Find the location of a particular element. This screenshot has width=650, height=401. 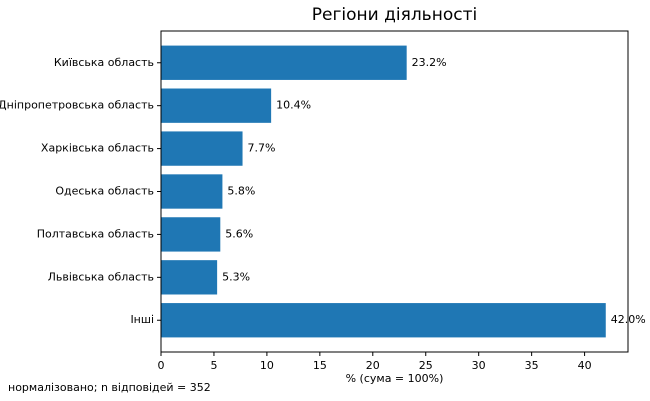

x-tick-label: 25 is located at coordinates (426, 365).